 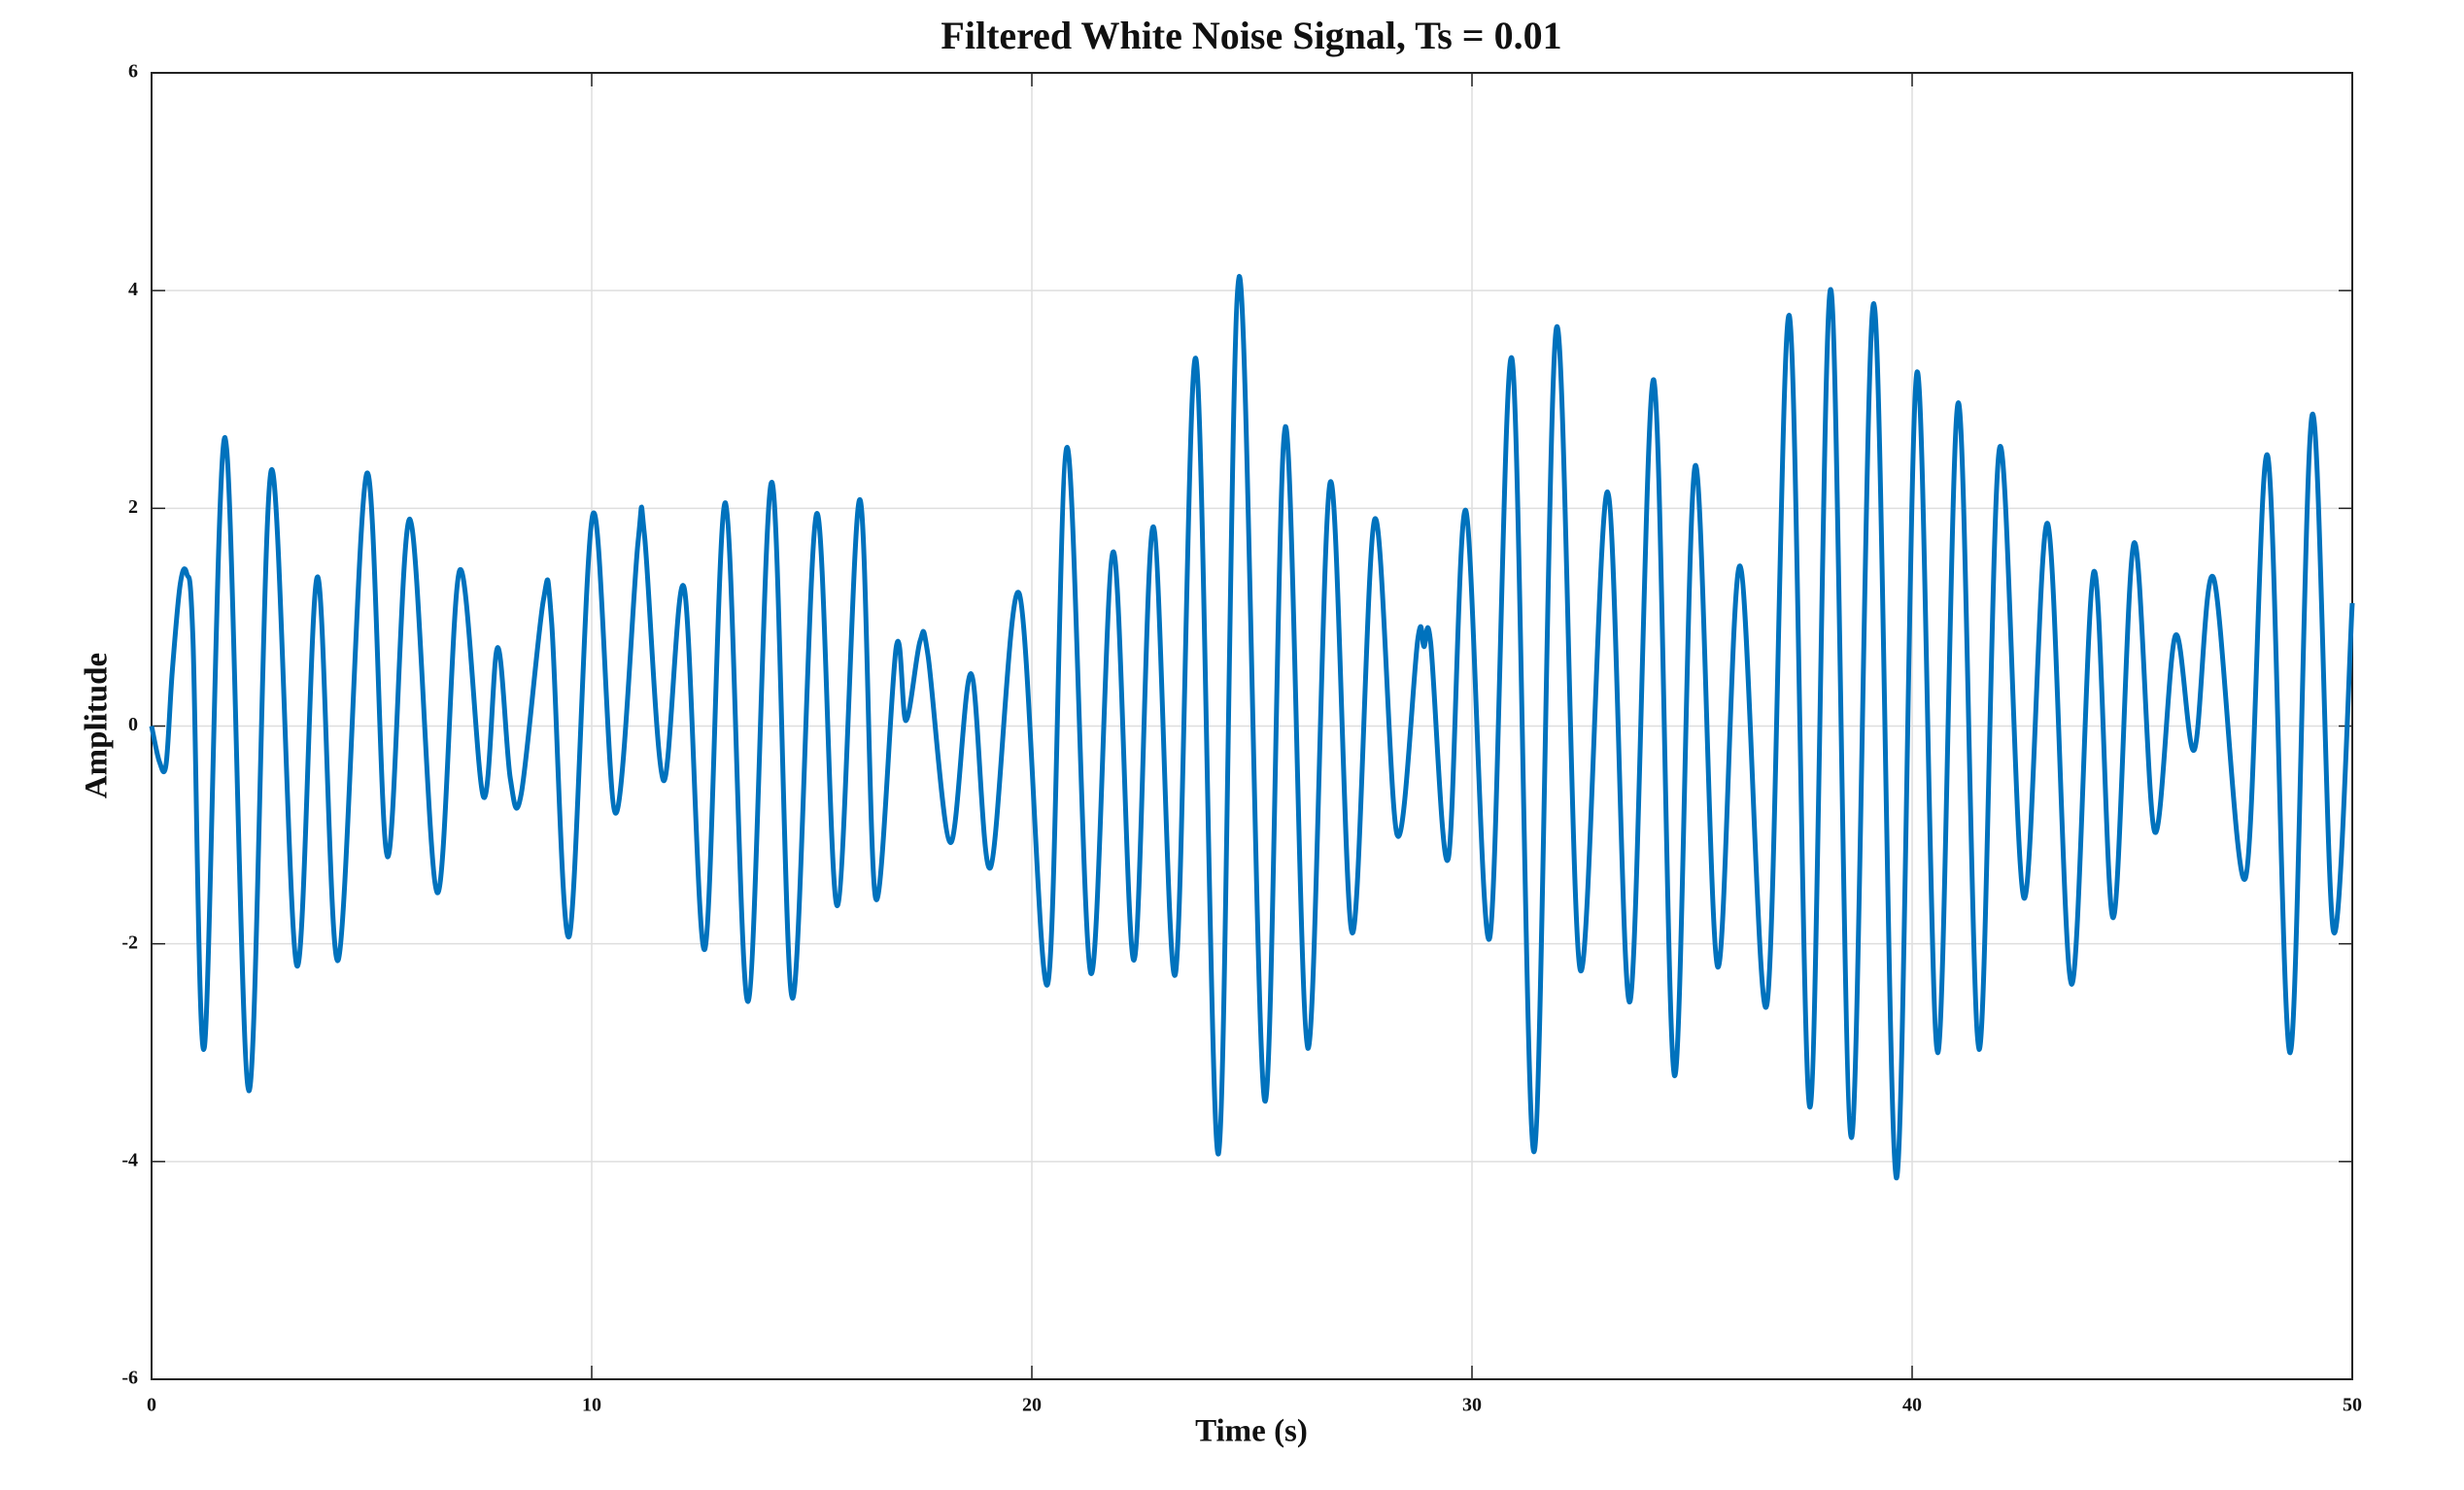 I want to click on x-tick-label: 50, so click(x=2352, y=1405).